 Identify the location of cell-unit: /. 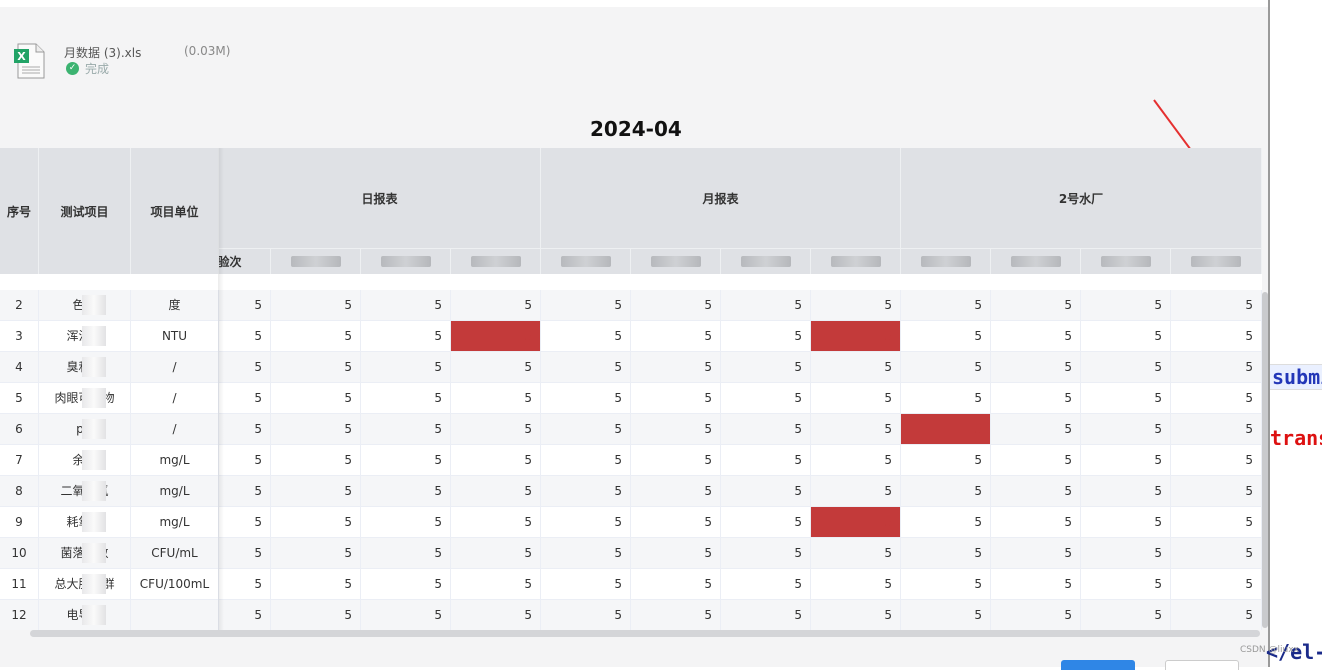
(175, 398).